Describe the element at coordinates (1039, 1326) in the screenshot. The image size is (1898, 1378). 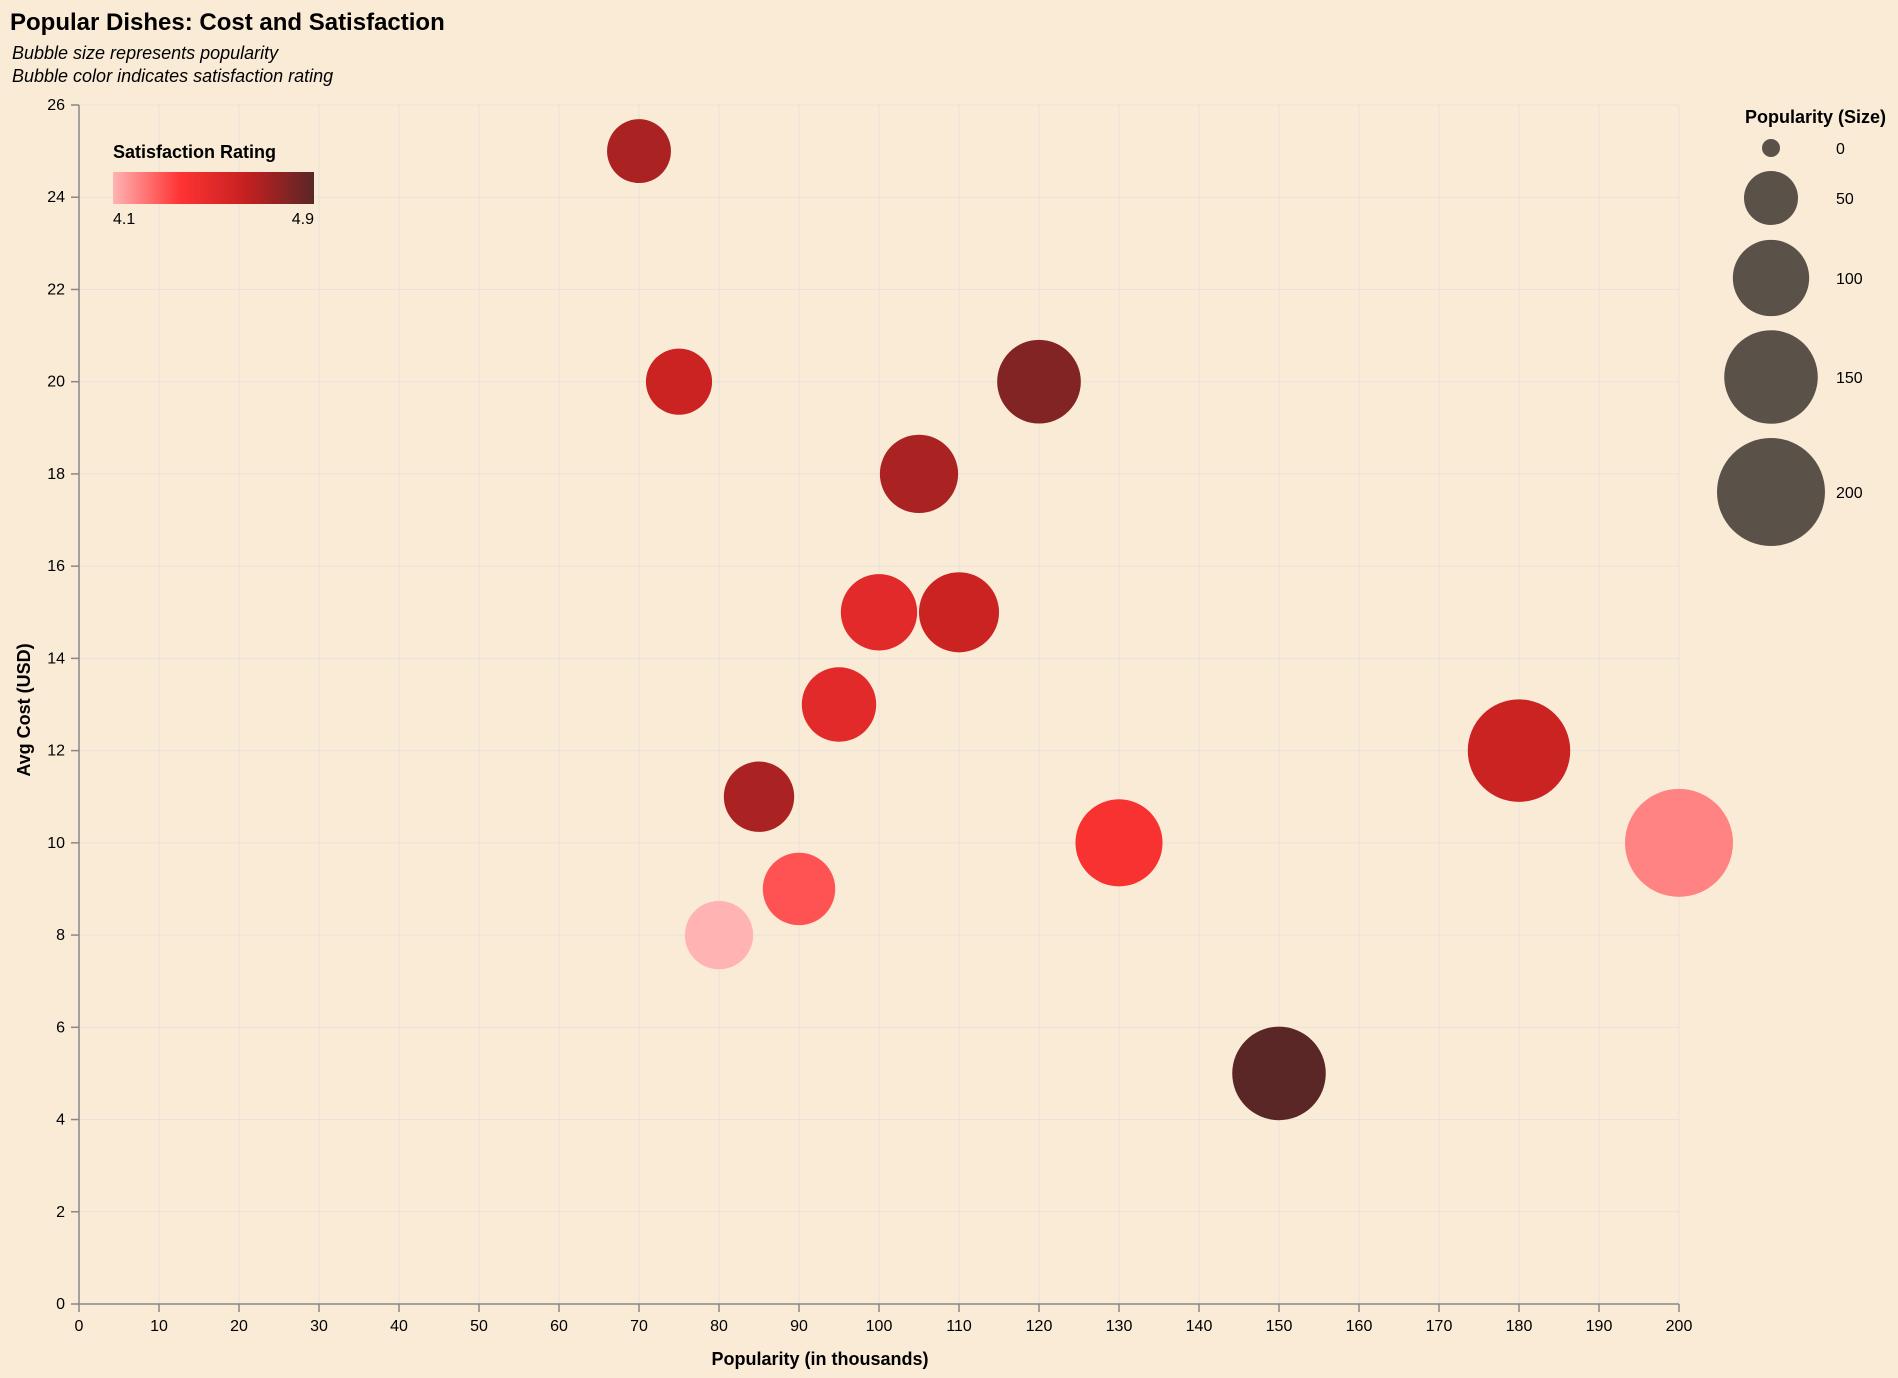
I see `x-tick-label: 120` at that location.